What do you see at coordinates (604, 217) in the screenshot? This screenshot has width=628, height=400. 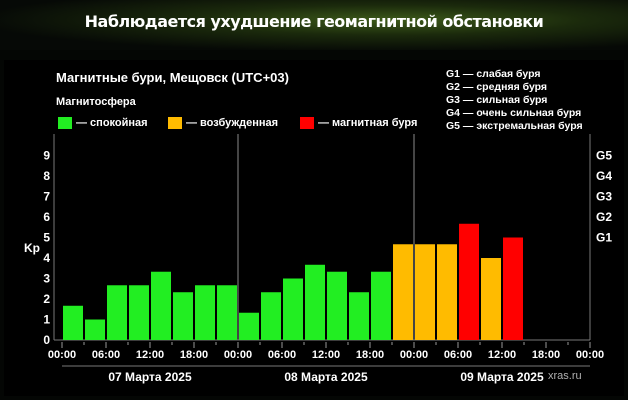 I see `g-tick-label: G2` at bounding box center [604, 217].